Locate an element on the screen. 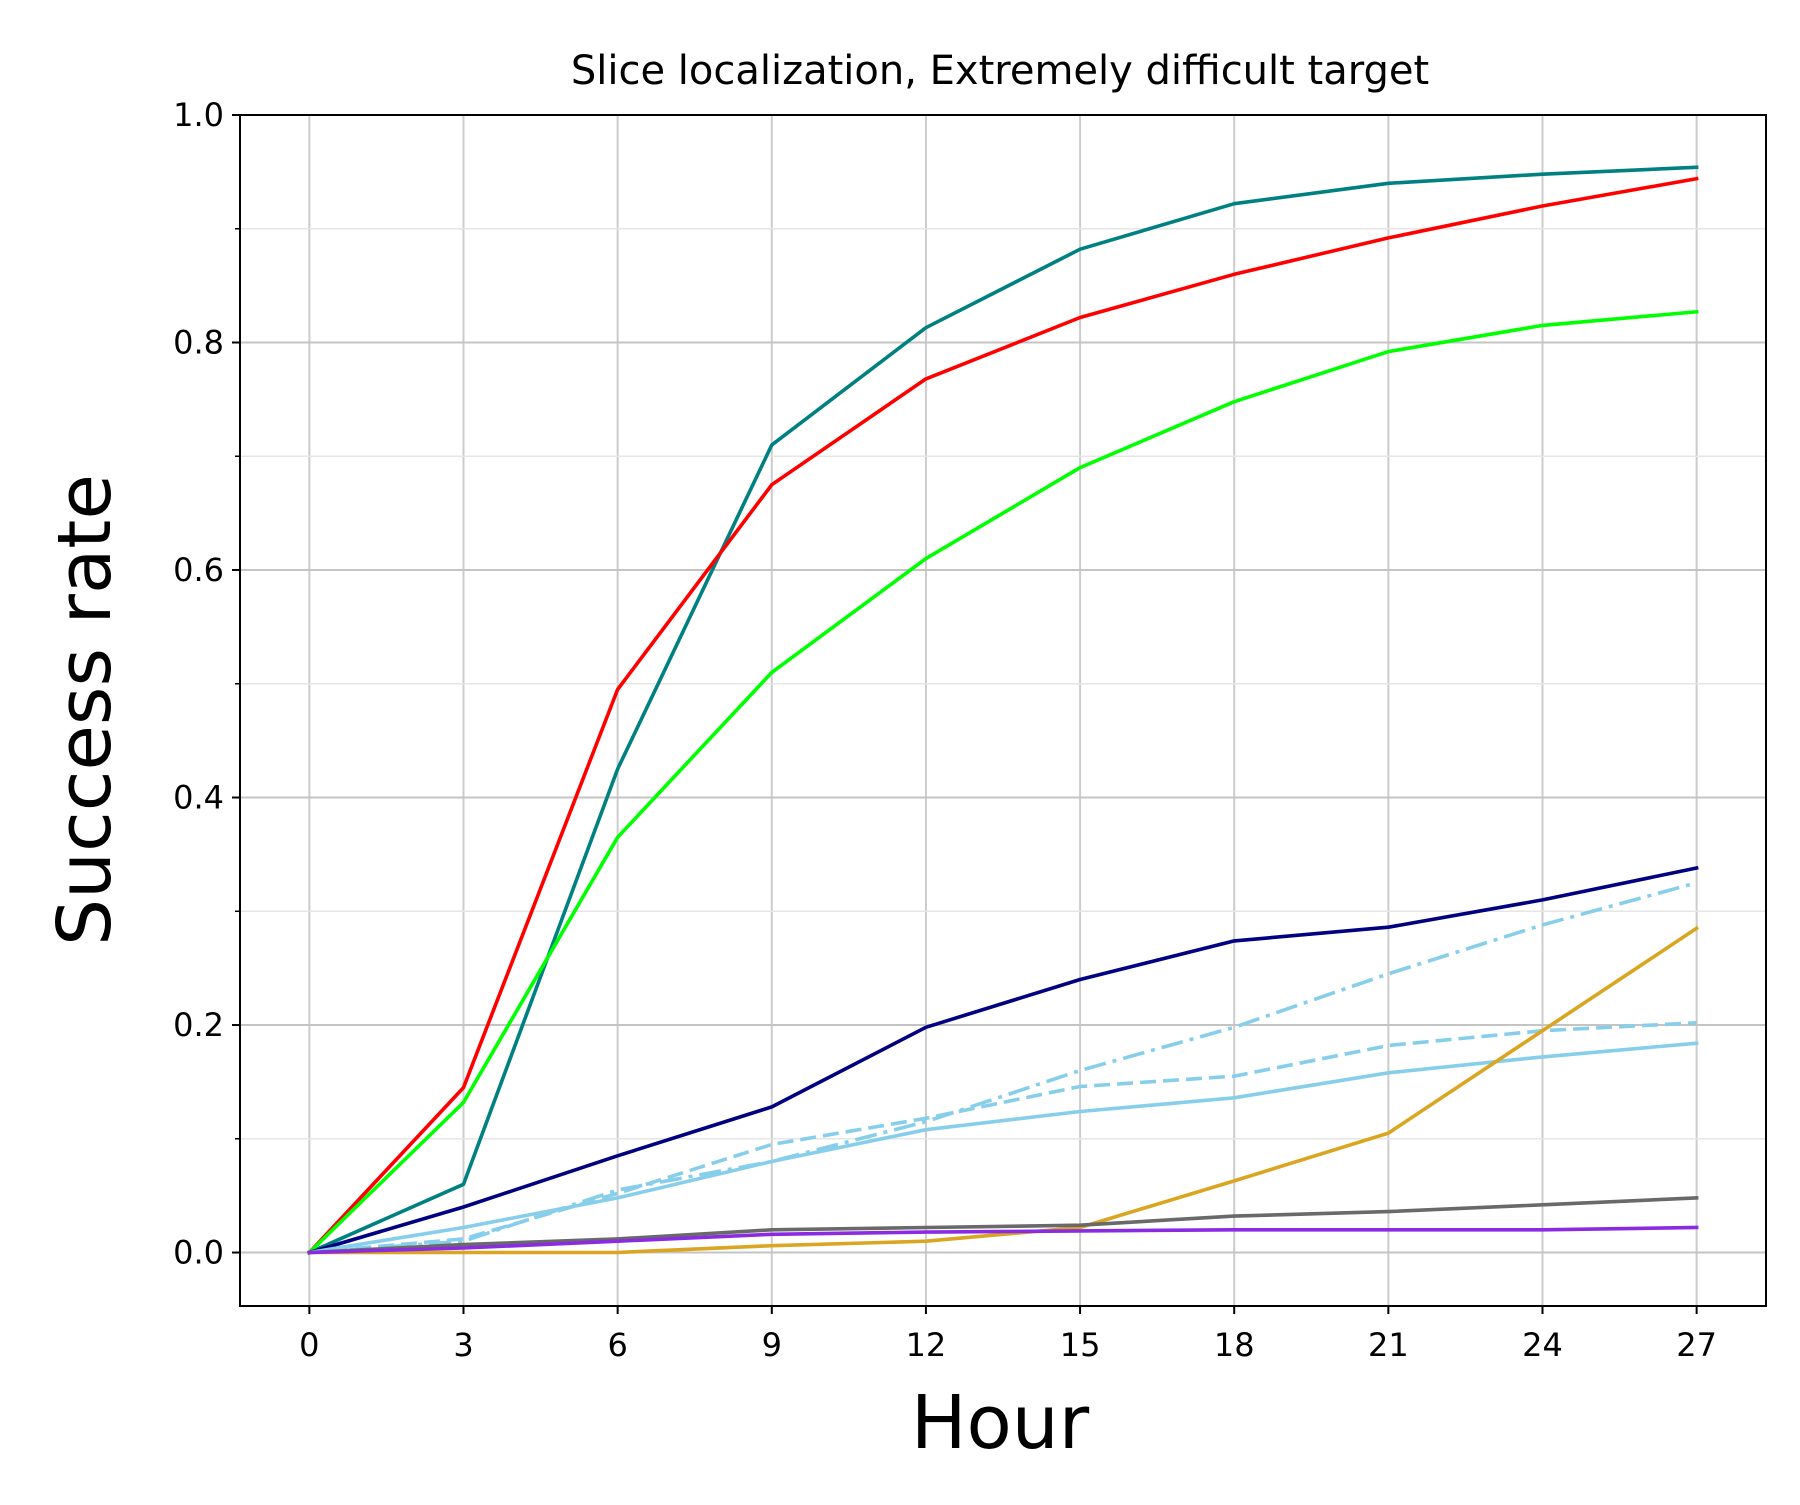 Image resolution: width=1800 pixels, height=1505 pixels. x-tick-label: 21 is located at coordinates (1388, 1345).